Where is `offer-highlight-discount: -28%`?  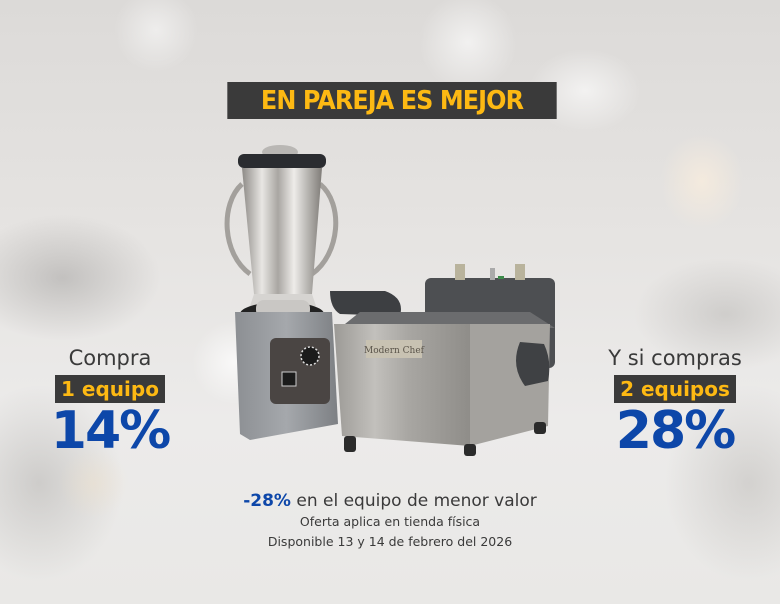
offer-highlight-discount: -28% is located at coordinates (267, 501).